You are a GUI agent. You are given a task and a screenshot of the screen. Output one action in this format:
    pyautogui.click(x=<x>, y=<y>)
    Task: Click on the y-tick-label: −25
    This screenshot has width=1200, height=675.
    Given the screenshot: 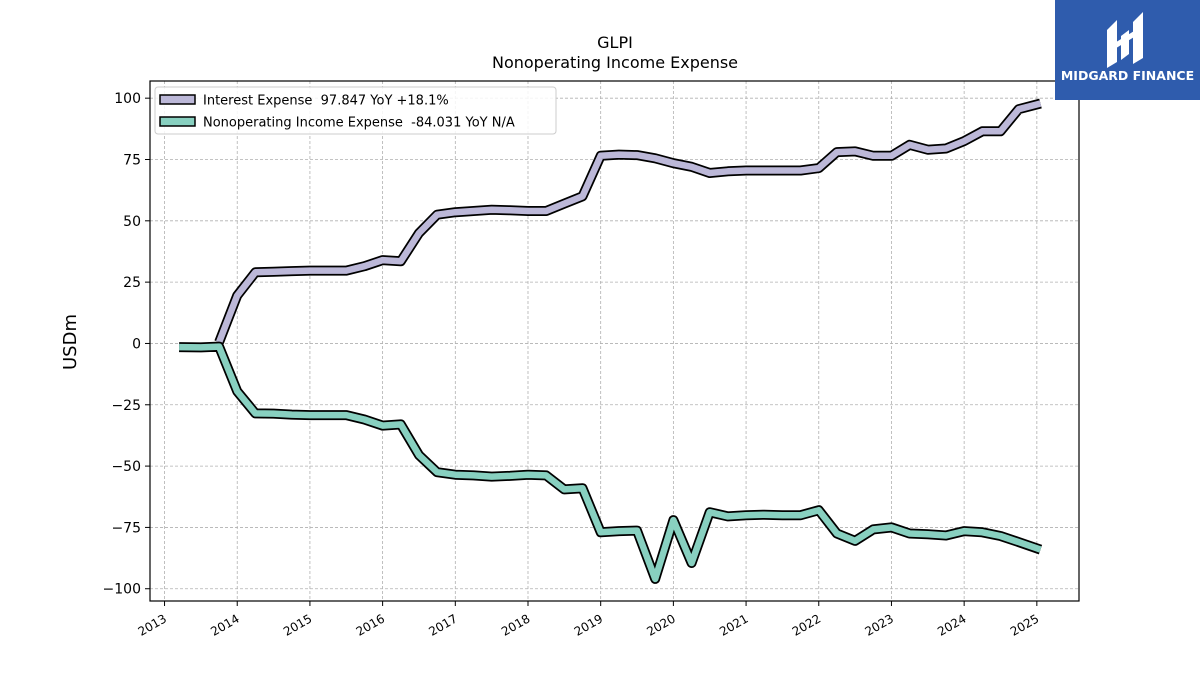 What is the action you would take?
    pyautogui.click(x=126, y=406)
    